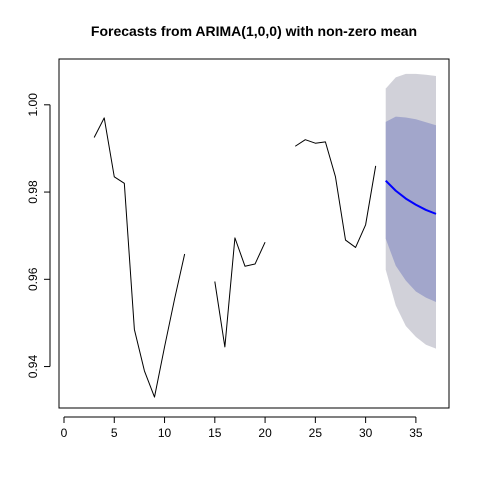 The image size is (480, 480). I want to click on x-tick-label-0: 0, so click(64, 433).